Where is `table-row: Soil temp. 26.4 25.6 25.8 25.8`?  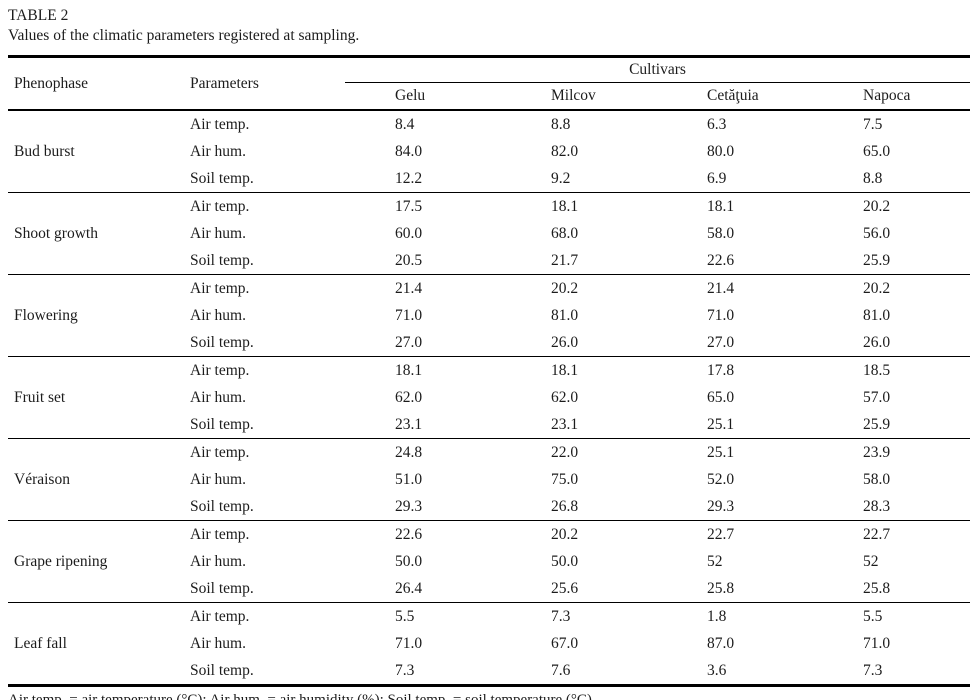
table-row: Soil temp. 26.4 25.6 25.8 25.8 is located at coordinates (489, 589).